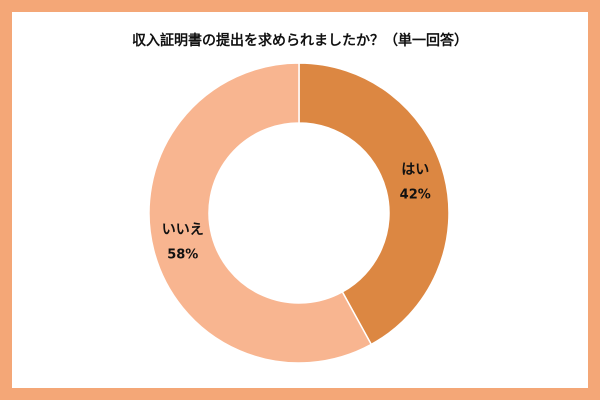 The height and width of the screenshot is (400, 600). Describe the element at coordinates (183, 230) in the screenshot. I see `slice-label: いいえ` at that location.